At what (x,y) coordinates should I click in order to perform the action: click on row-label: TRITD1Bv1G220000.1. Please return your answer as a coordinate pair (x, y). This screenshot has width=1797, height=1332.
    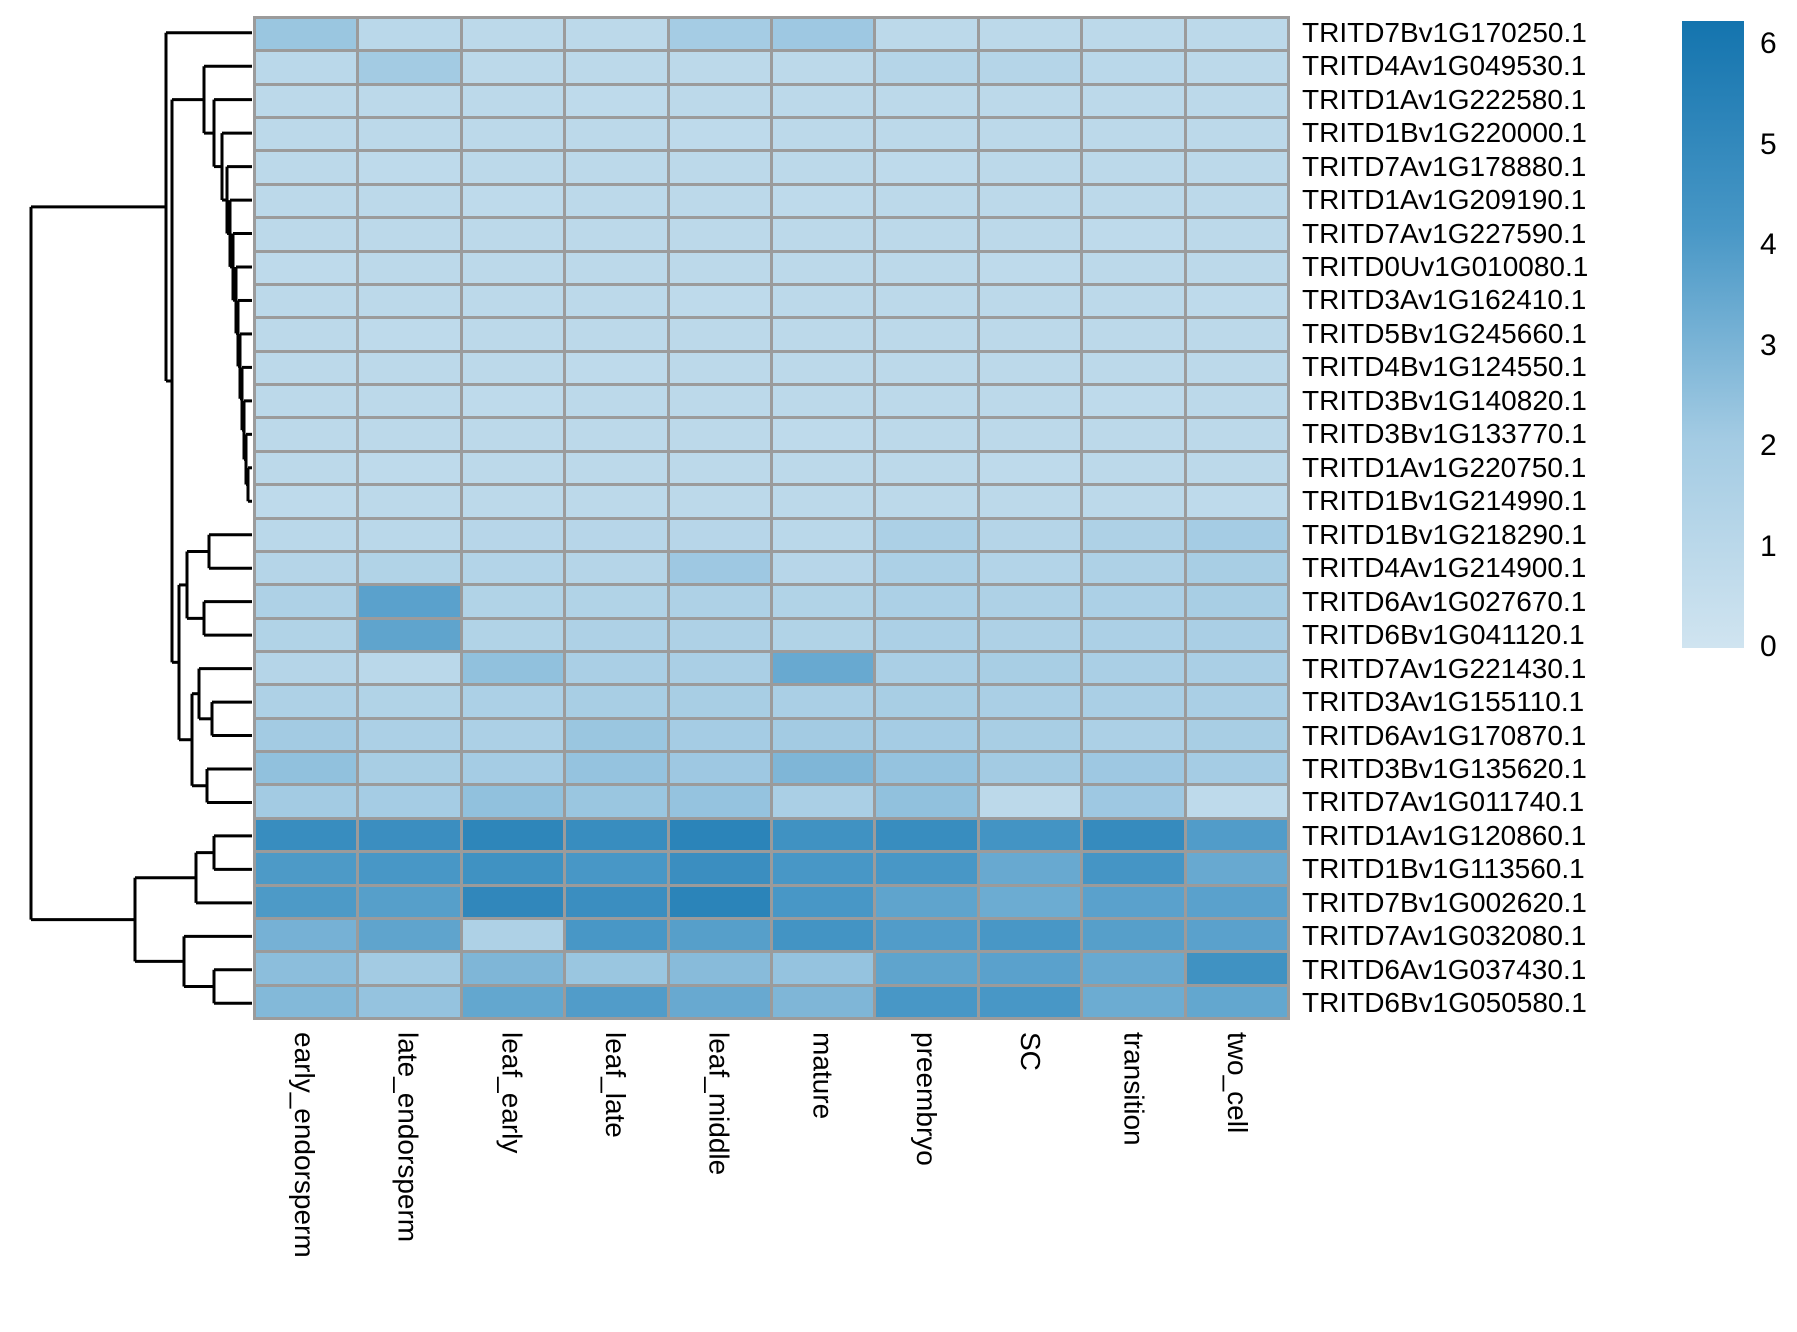
    Looking at the image, I should click on (1444, 133).